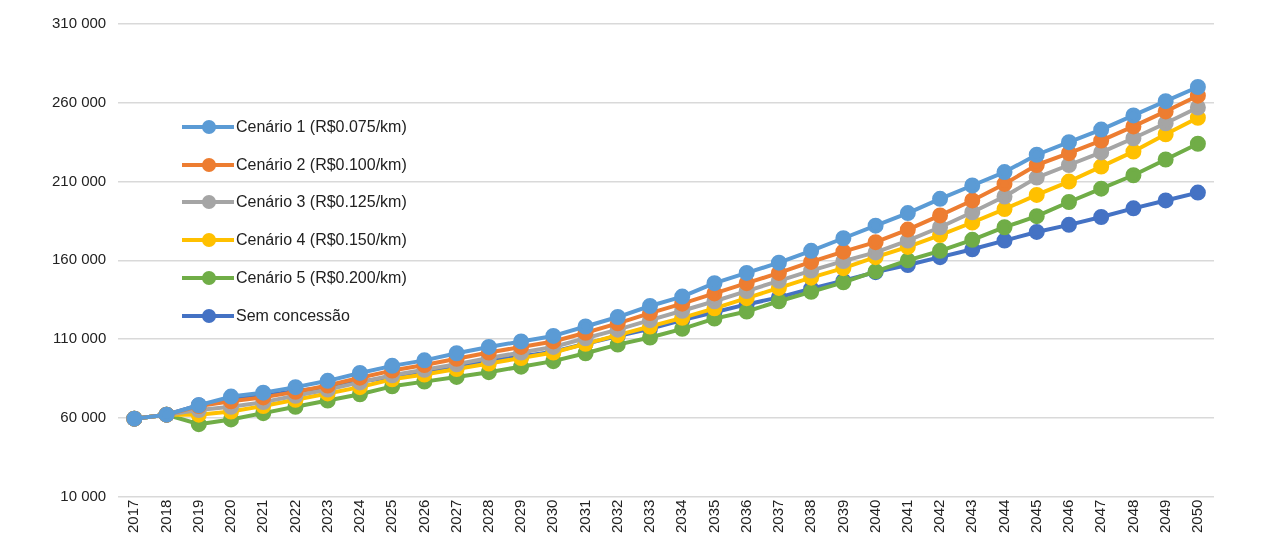 Image resolution: width=1284 pixels, height=536 pixels. I want to click on y-tick-label: 260 000, so click(79, 101).